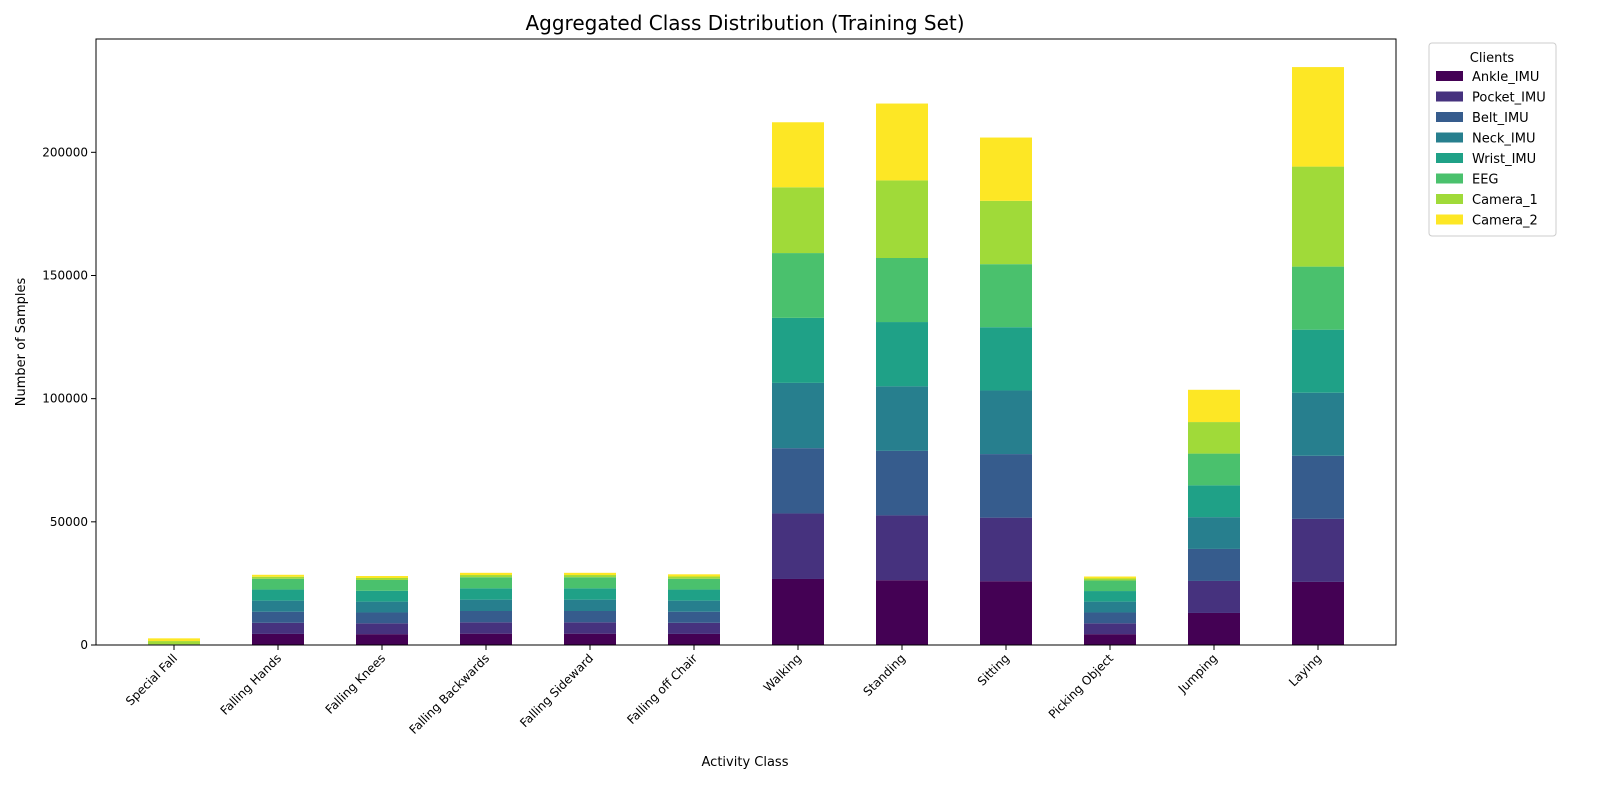  Describe the element at coordinates (1006, 549) in the screenshot. I see `bar-segment-sitting-pocket-imu` at that location.